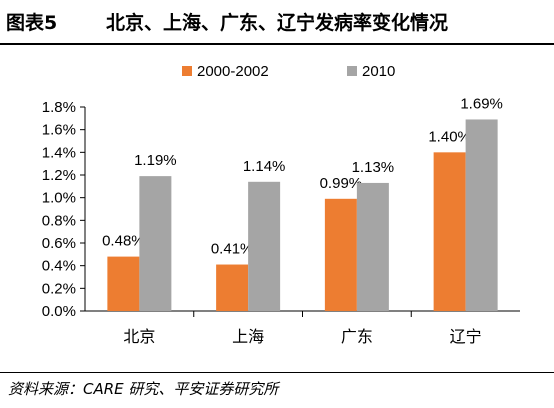  Describe the element at coordinates (357, 336) in the screenshot. I see `category-label: 广东` at that location.